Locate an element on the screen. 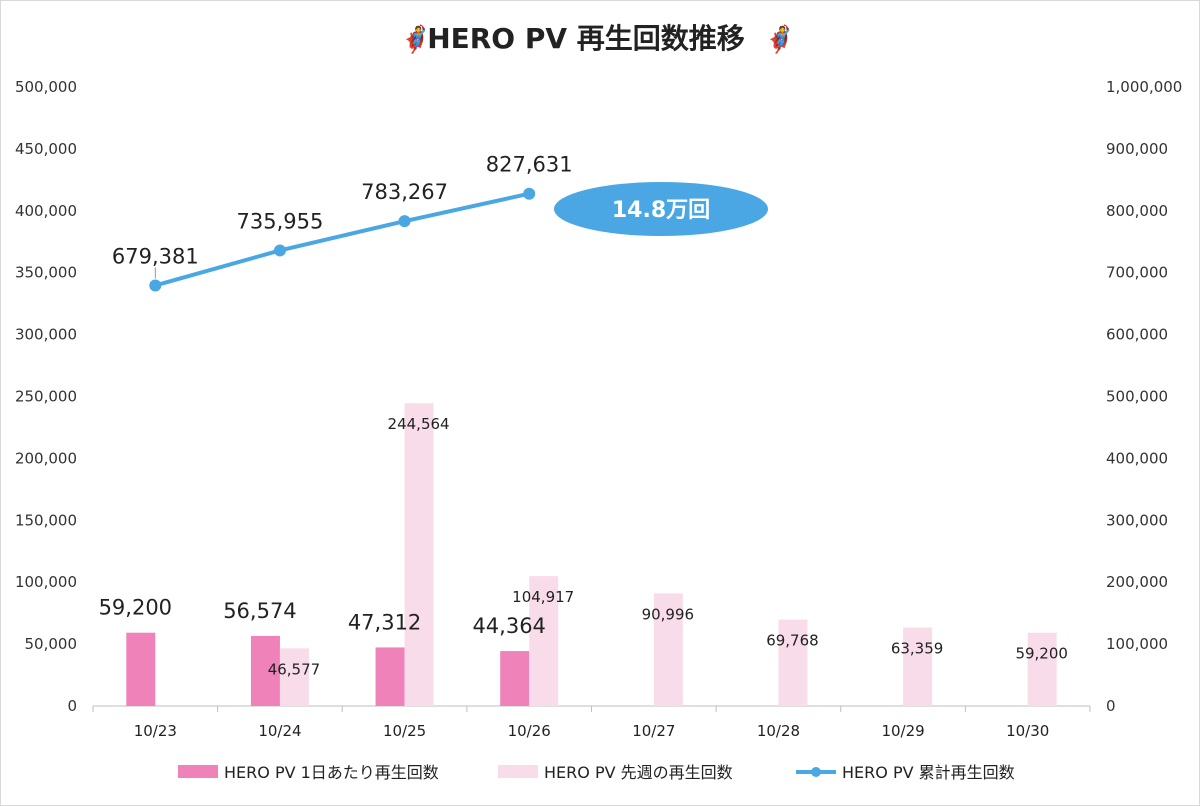  data-label-lastweek: 244,564 is located at coordinates (419, 424).